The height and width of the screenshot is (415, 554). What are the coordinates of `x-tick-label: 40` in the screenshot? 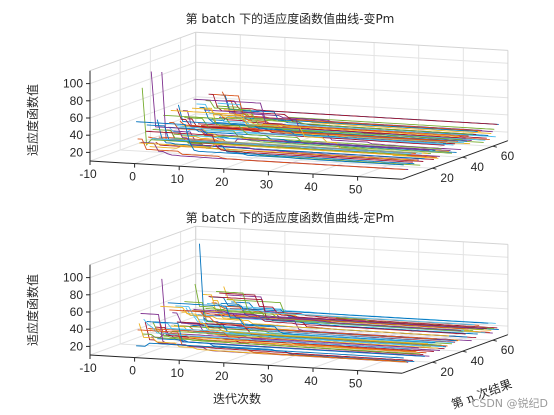 It's located at (311, 381).